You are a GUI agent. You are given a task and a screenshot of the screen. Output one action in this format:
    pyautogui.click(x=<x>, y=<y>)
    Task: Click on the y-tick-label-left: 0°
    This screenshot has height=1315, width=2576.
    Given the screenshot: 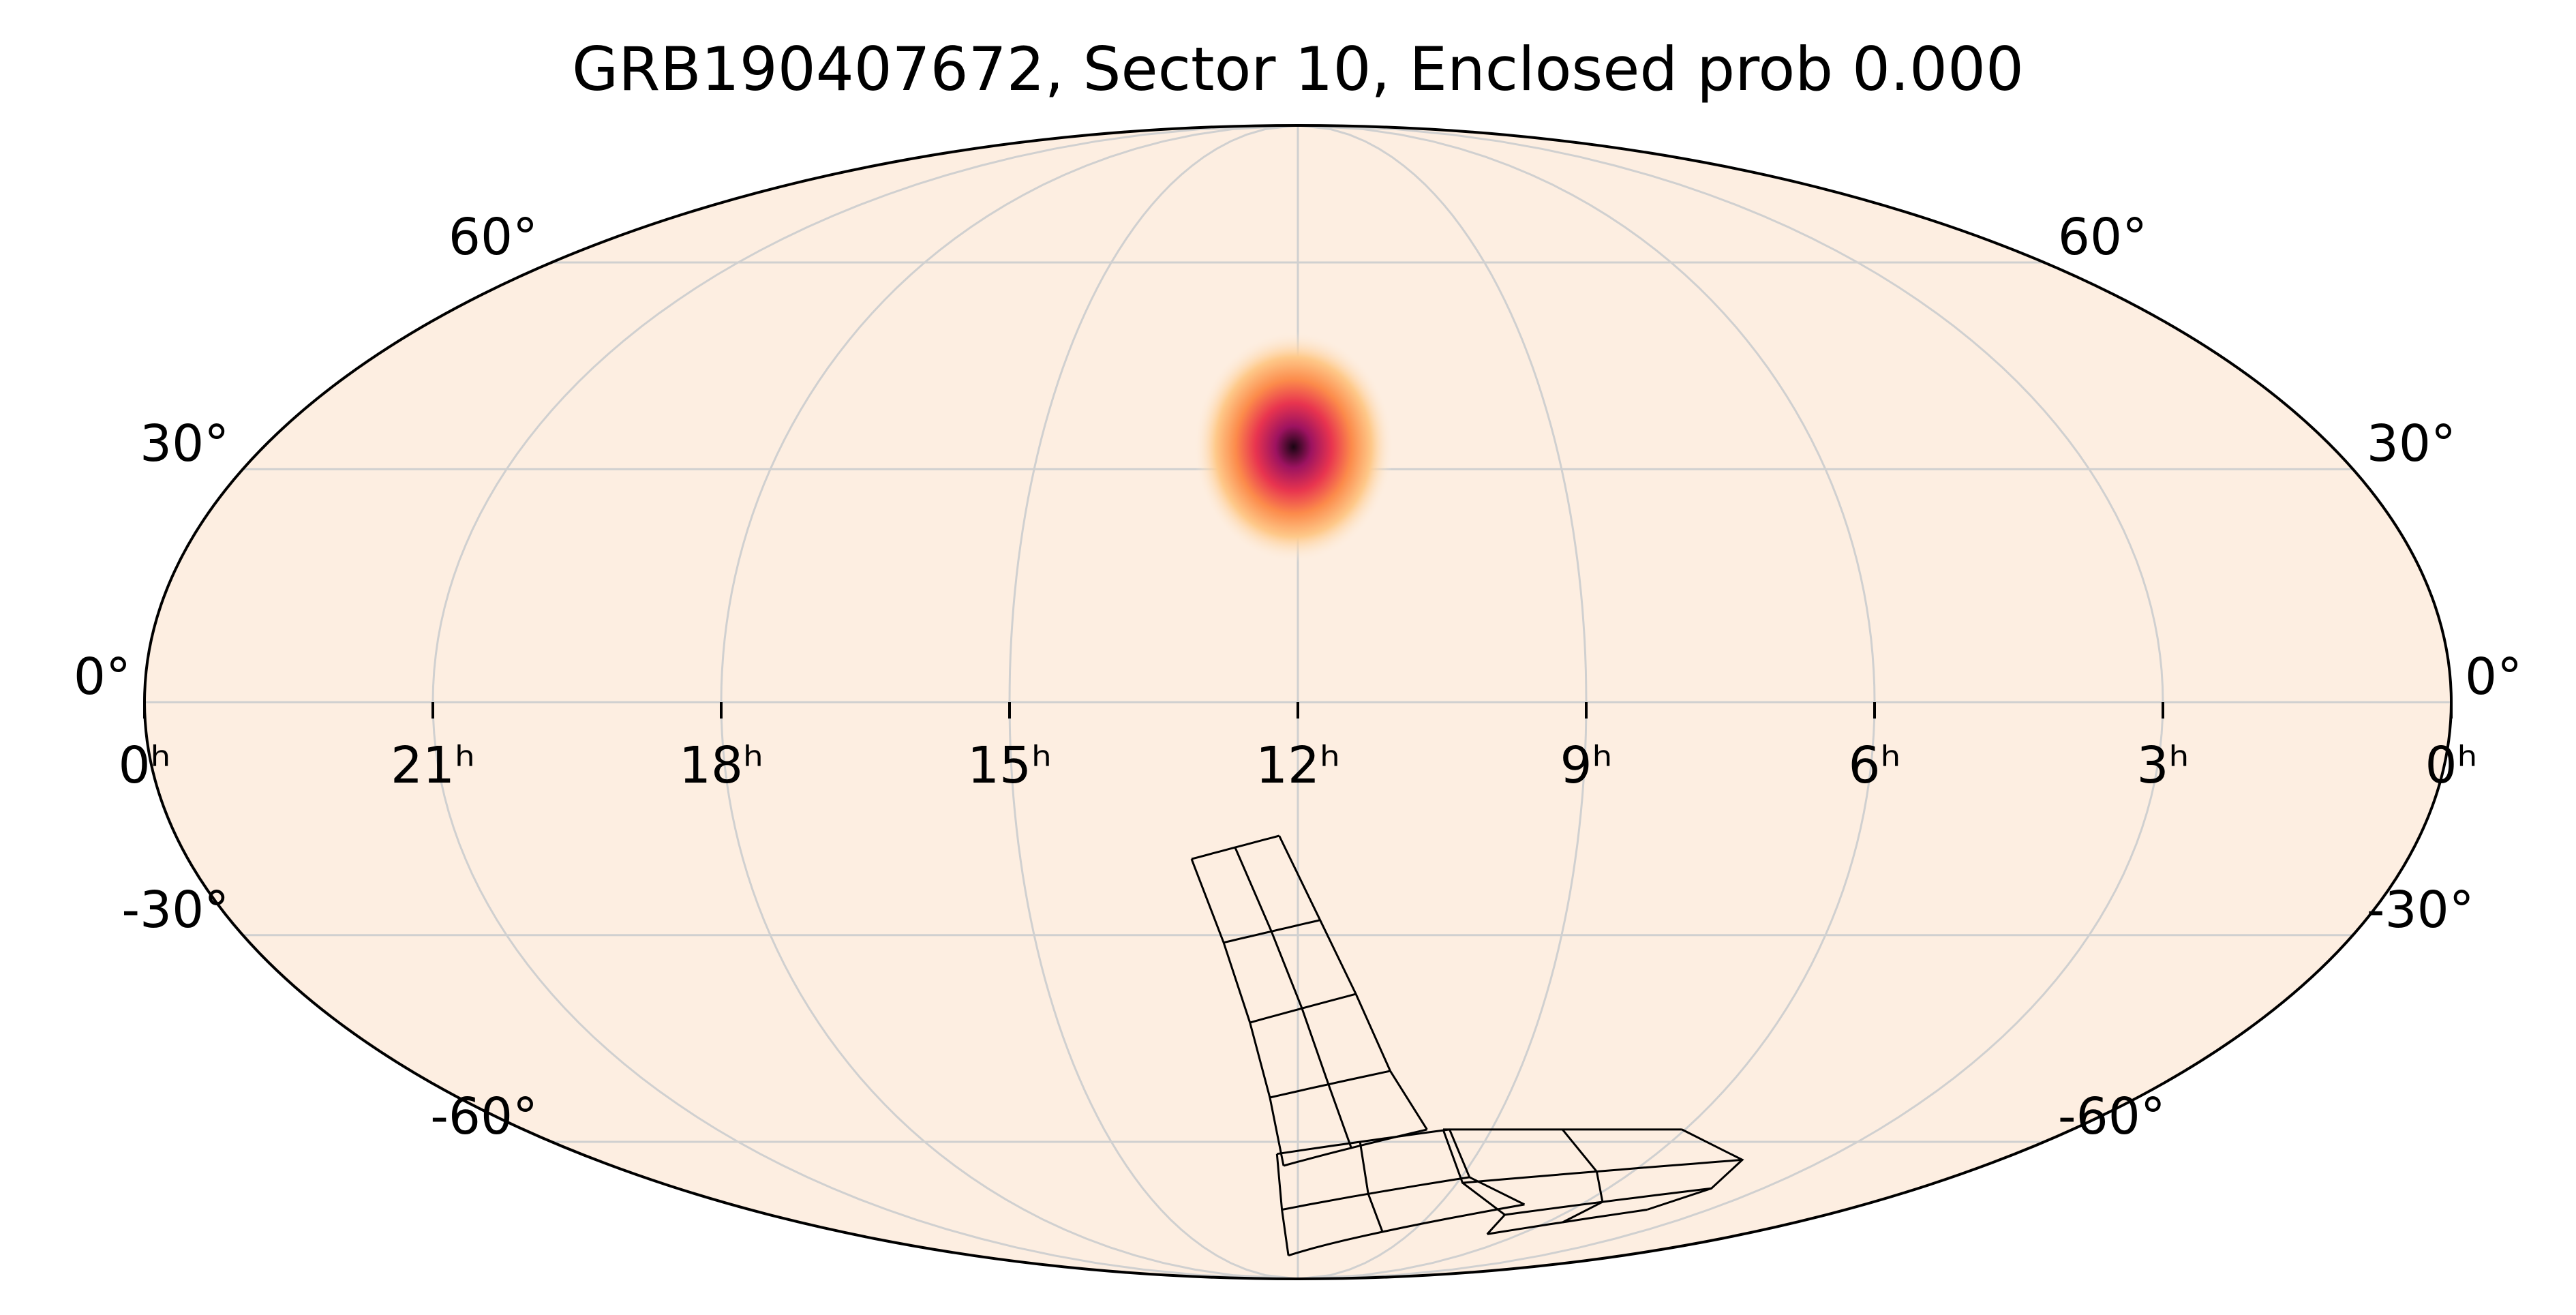 What is the action you would take?
    pyautogui.click(x=102, y=677)
    